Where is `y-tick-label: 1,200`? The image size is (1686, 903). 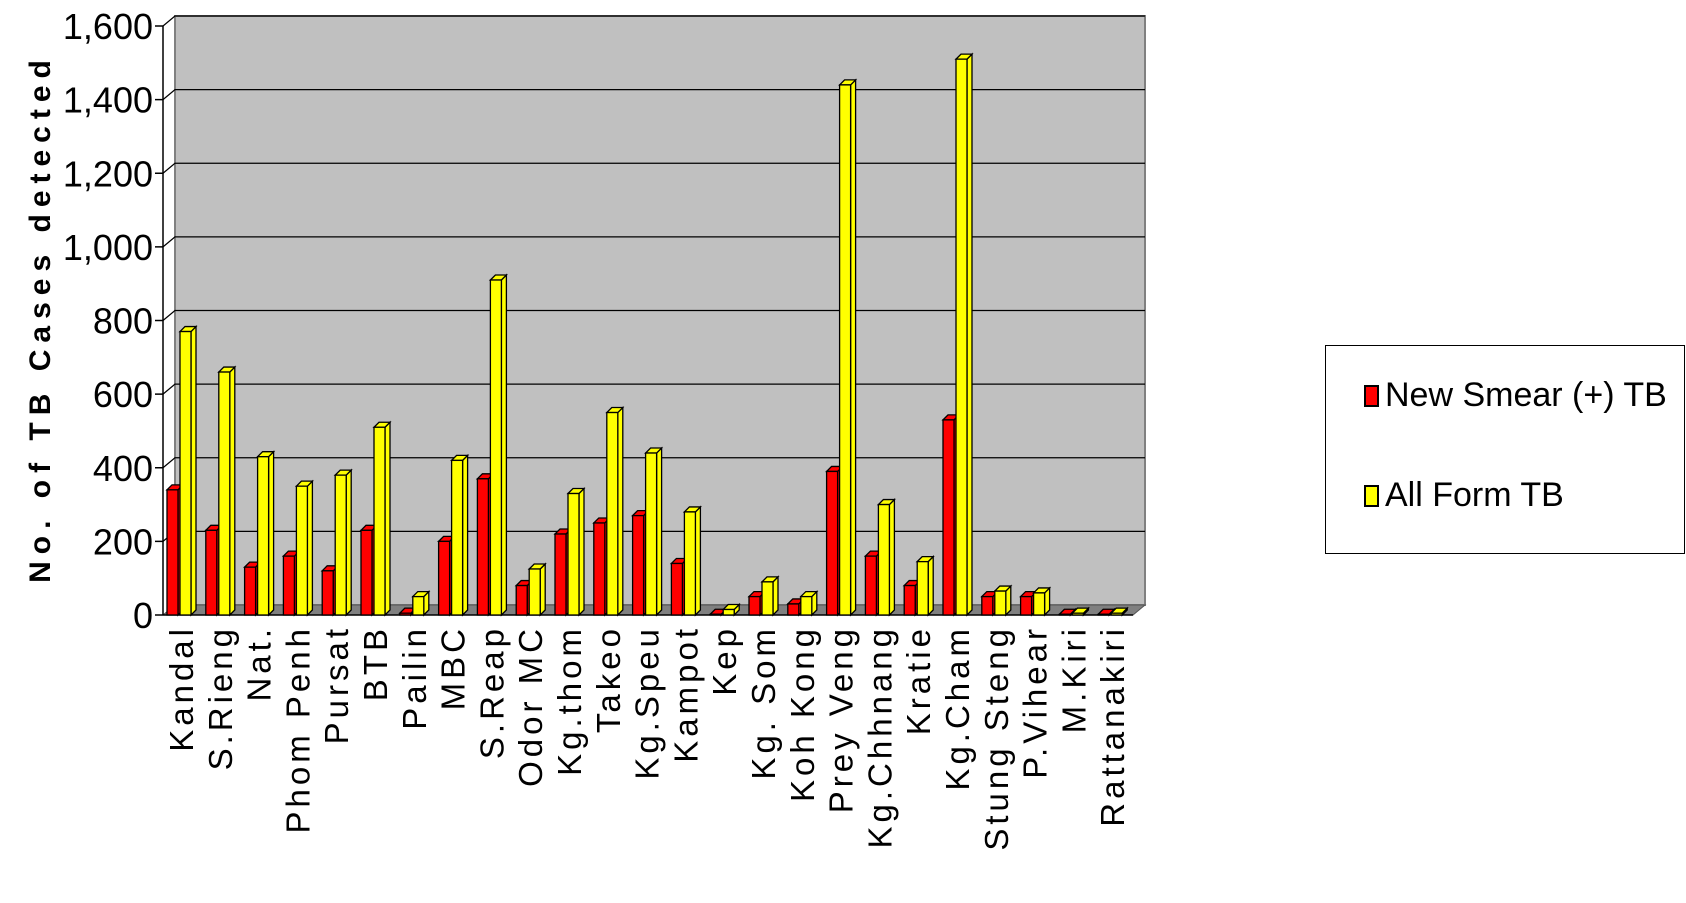 y-tick-label: 1,200 is located at coordinates (108, 173).